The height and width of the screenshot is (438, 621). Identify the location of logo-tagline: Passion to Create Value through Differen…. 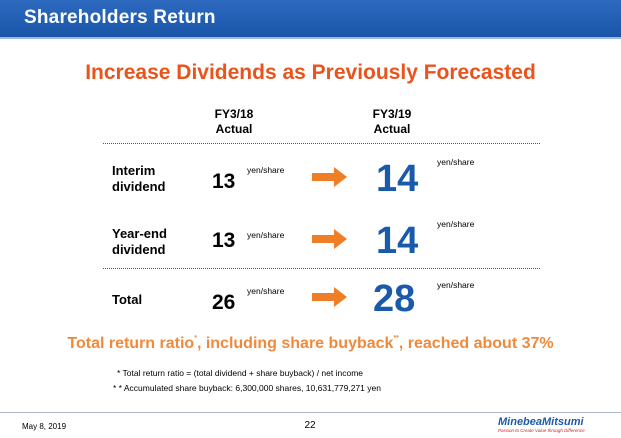
(541, 430).